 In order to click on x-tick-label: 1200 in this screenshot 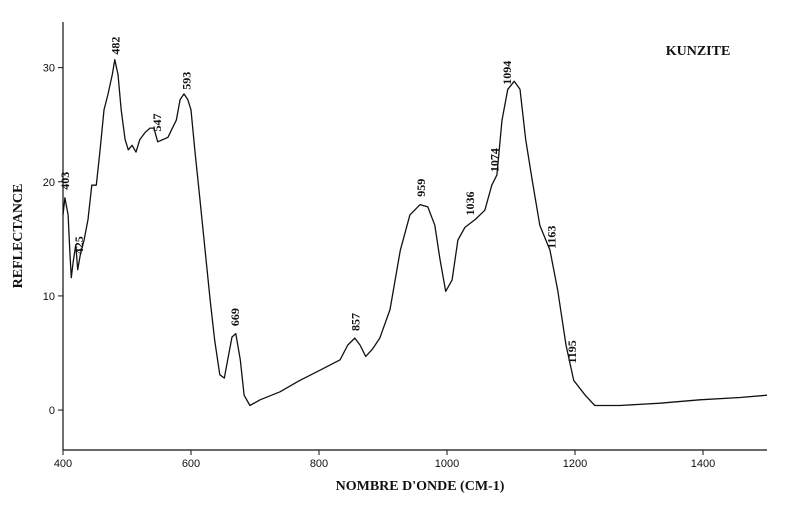, I will do `click(575, 464)`.